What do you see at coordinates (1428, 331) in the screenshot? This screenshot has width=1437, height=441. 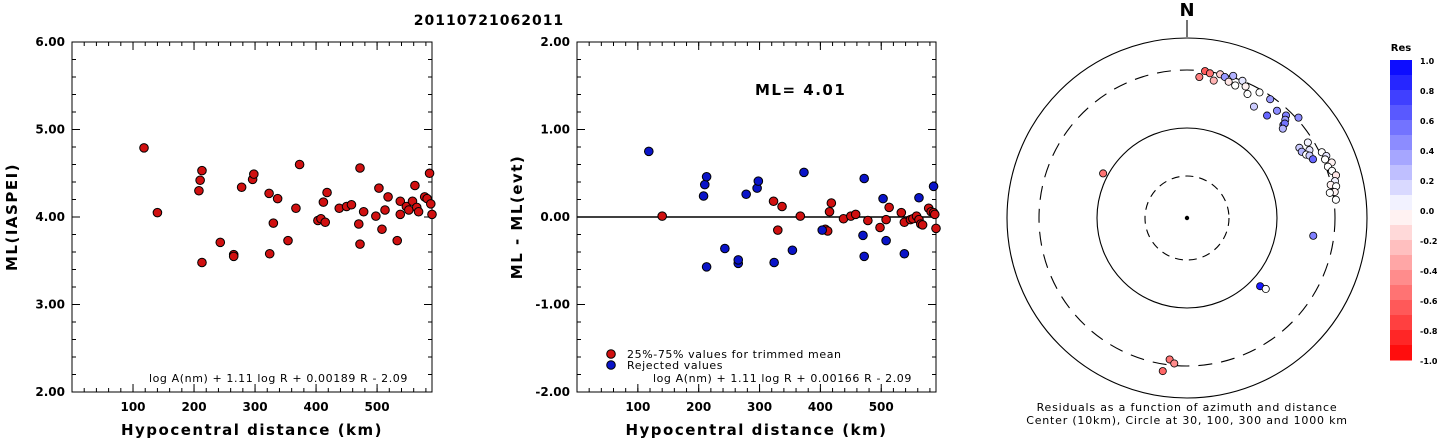 I see `colorbar-tick-label: -0.8` at bounding box center [1428, 331].